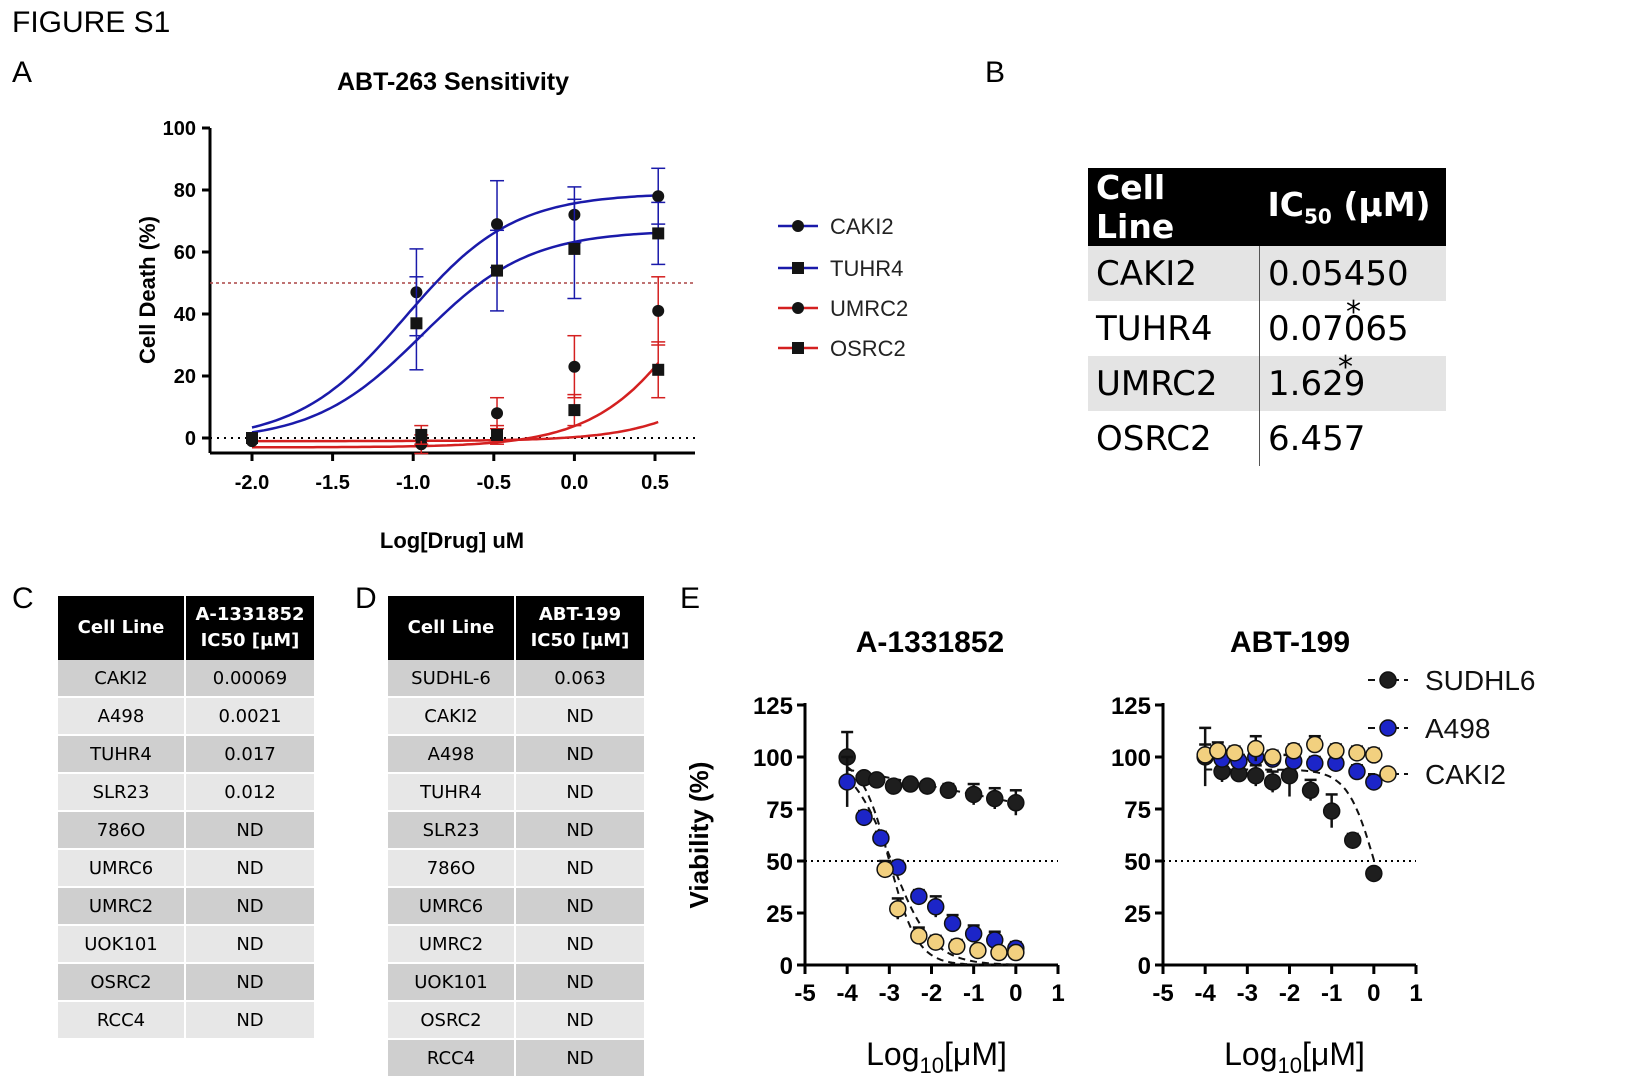 The height and width of the screenshot is (1080, 1638). I want to click on panel-label-e: E, so click(690, 598).